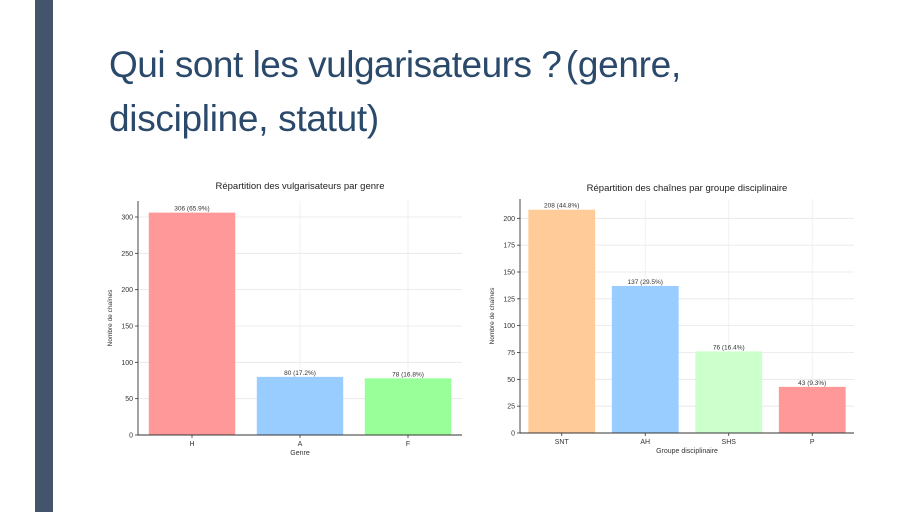 The width and height of the screenshot is (910, 512). What do you see at coordinates (110, 317) in the screenshot?
I see `genre-y-axis-label: Nombre de chaînes` at bounding box center [110, 317].